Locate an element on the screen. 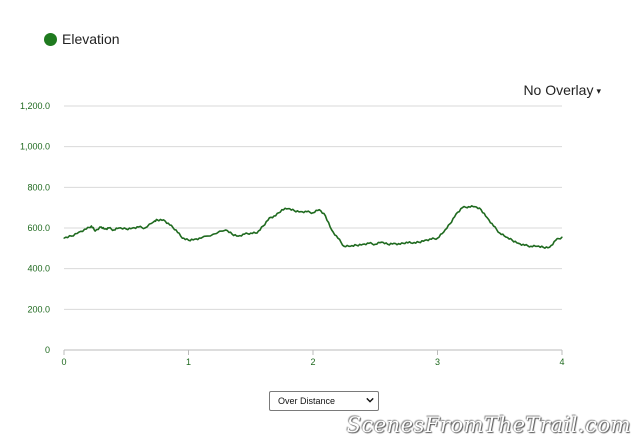 This screenshot has width=637, height=443. x-tick-label: 0 is located at coordinates (63, 362).